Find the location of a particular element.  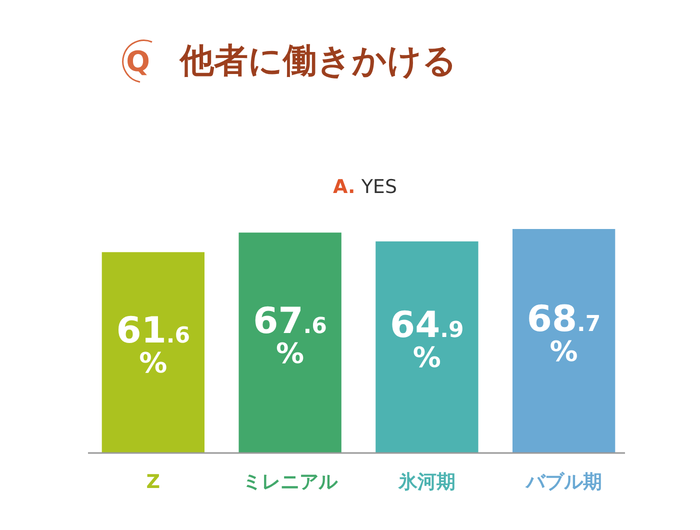

x-tick-label: 氷河期 is located at coordinates (426, 482).